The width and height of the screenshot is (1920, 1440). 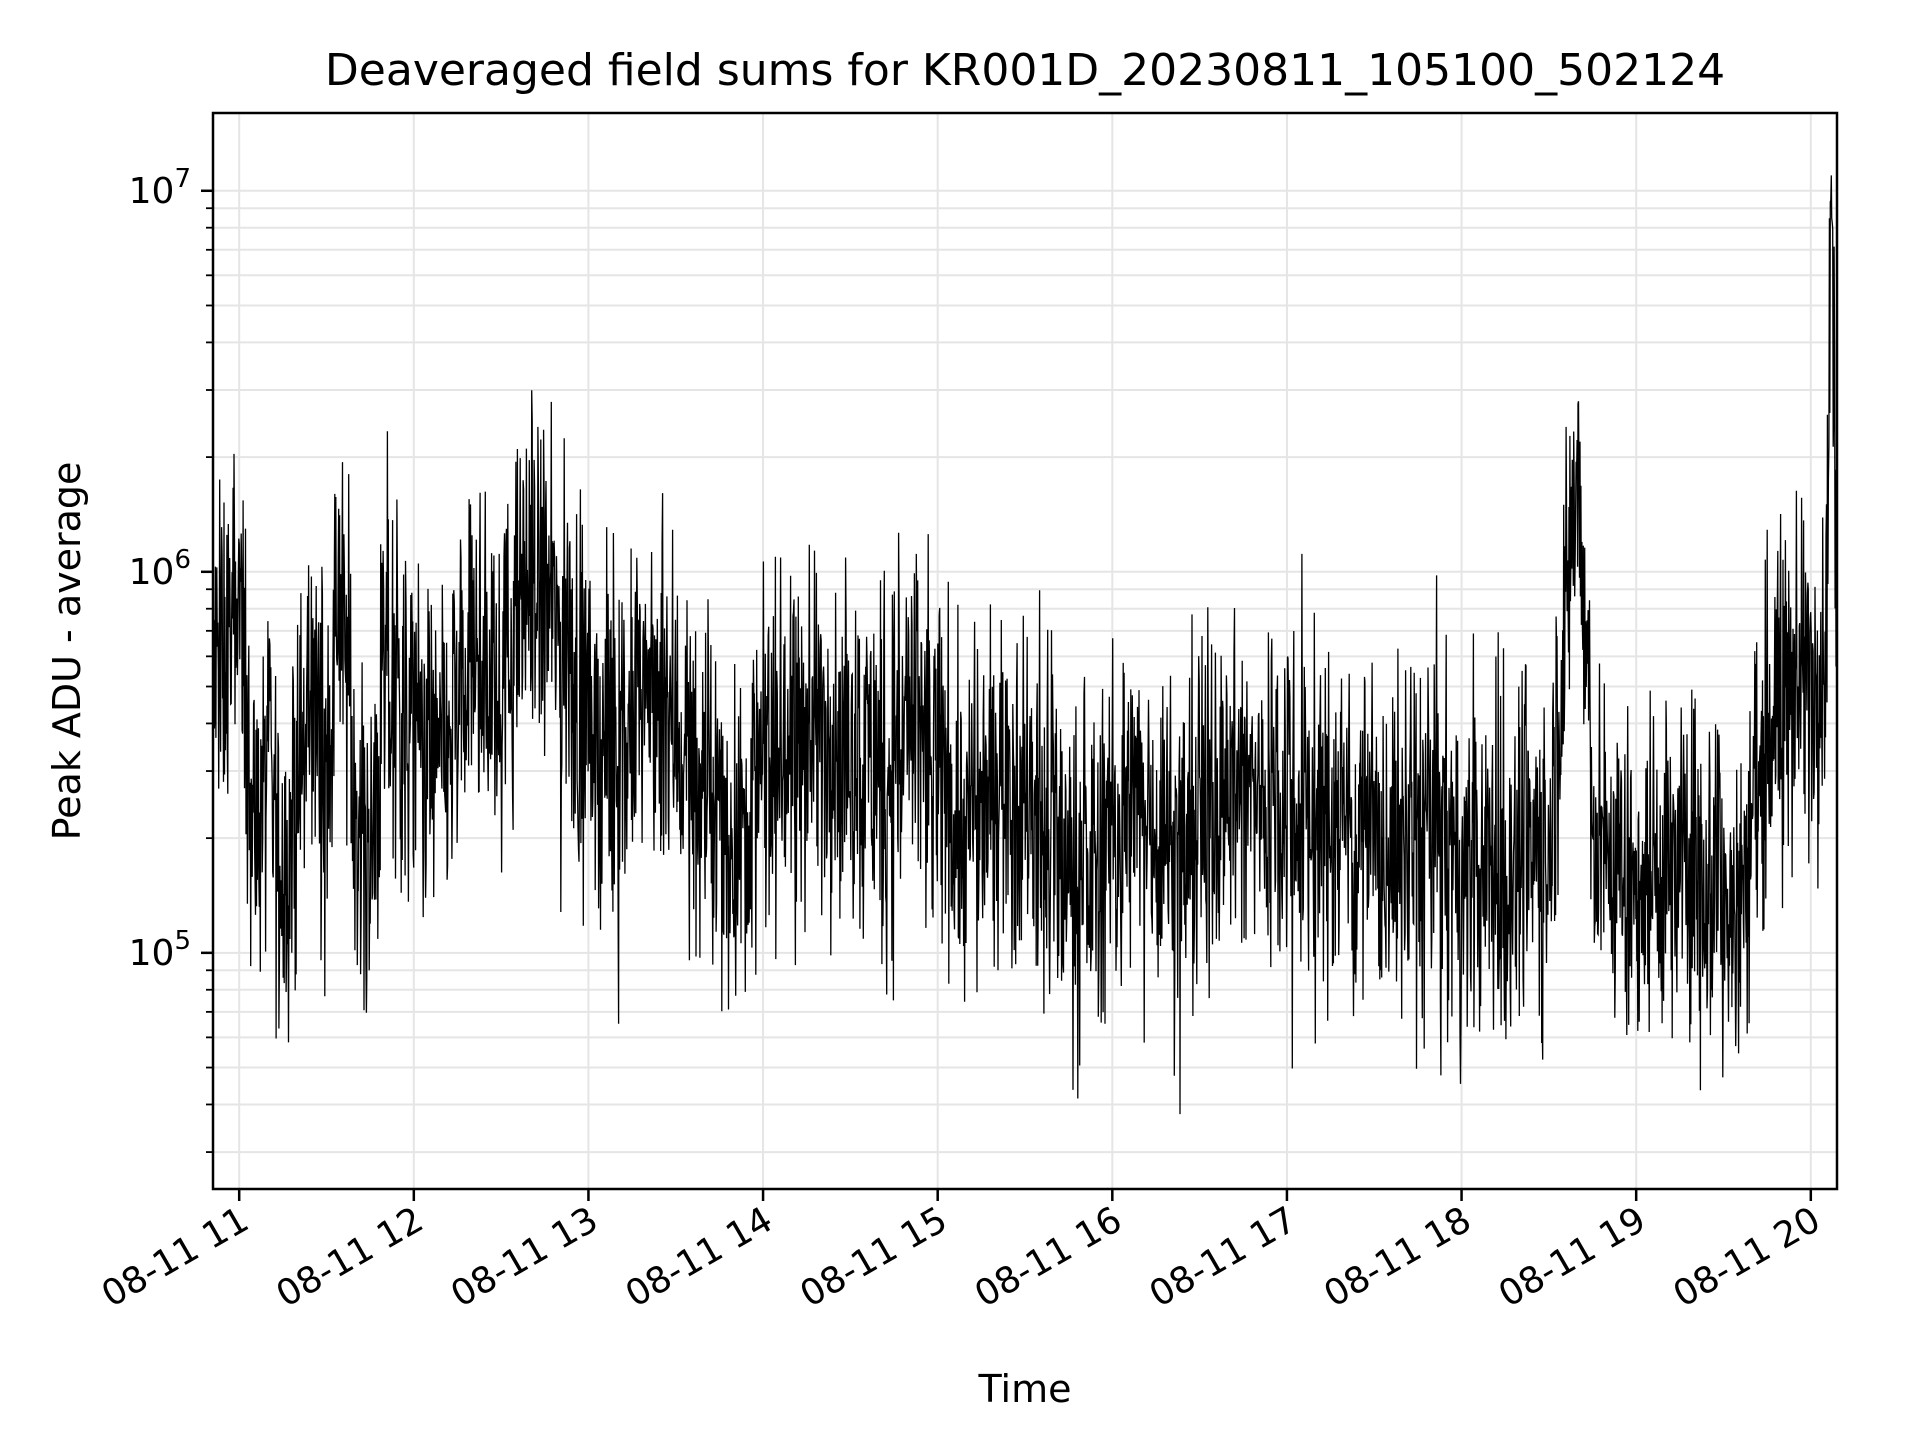 What do you see at coordinates (1025, 1389) in the screenshot?
I see `x-axis-label: Time` at bounding box center [1025, 1389].